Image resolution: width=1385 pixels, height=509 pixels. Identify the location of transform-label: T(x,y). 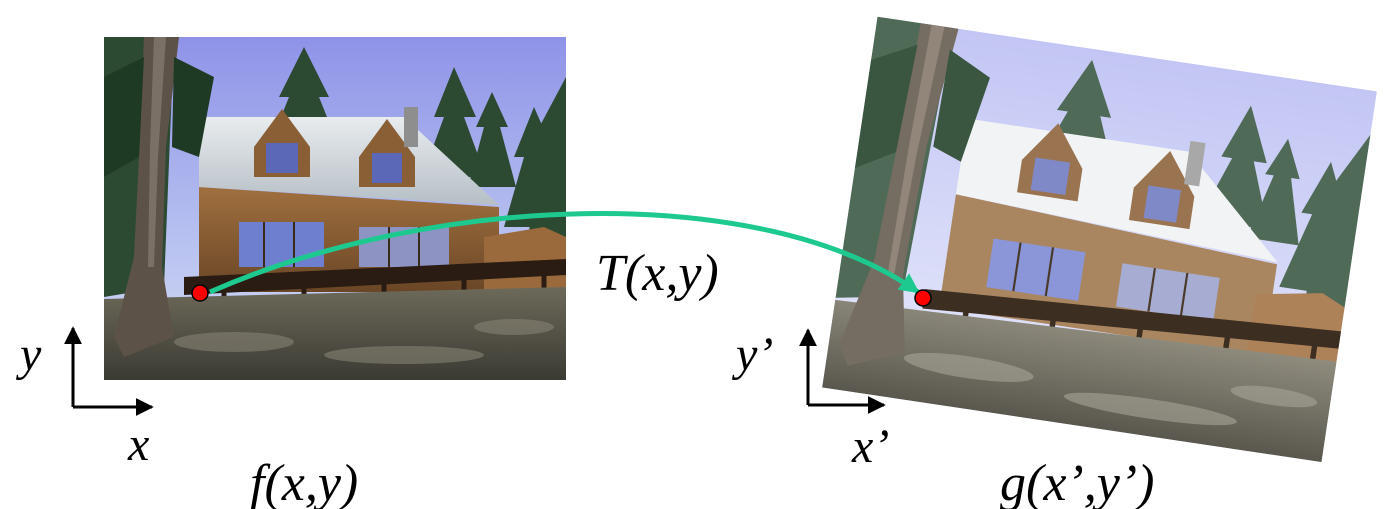
(657, 273).